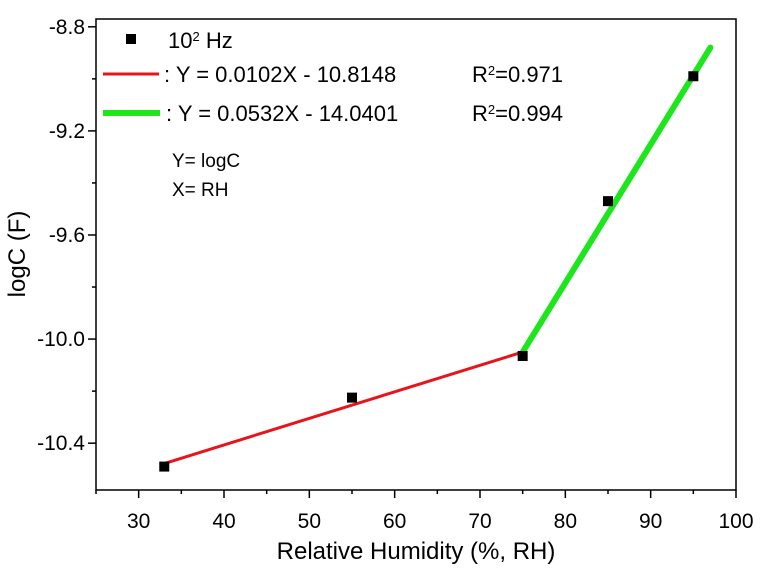 The image size is (761, 572). Describe the element at coordinates (61, 443) in the screenshot. I see `y-tick-label--10.4: -10.4` at that location.